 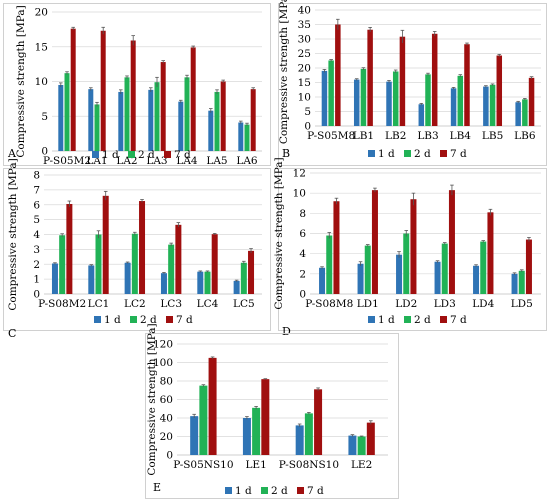 What do you see at coordinates (203, 465) in the screenshot?
I see `x-tick-label: P-S05NS10` at bounding box center [203, 465].